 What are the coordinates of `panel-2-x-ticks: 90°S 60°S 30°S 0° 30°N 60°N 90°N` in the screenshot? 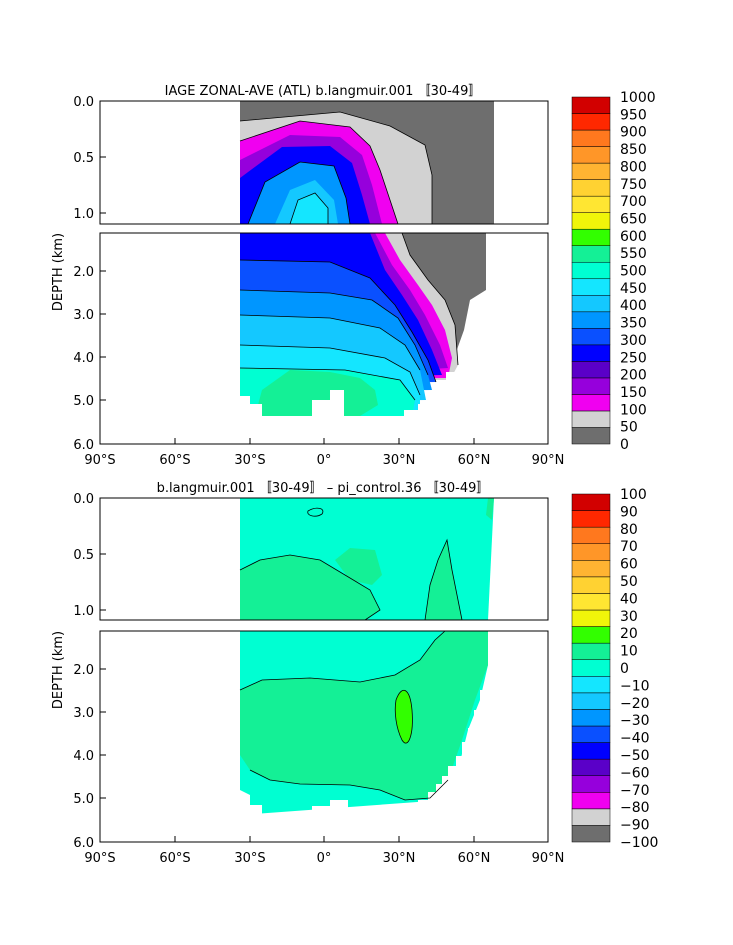 It's located at (324, 851).